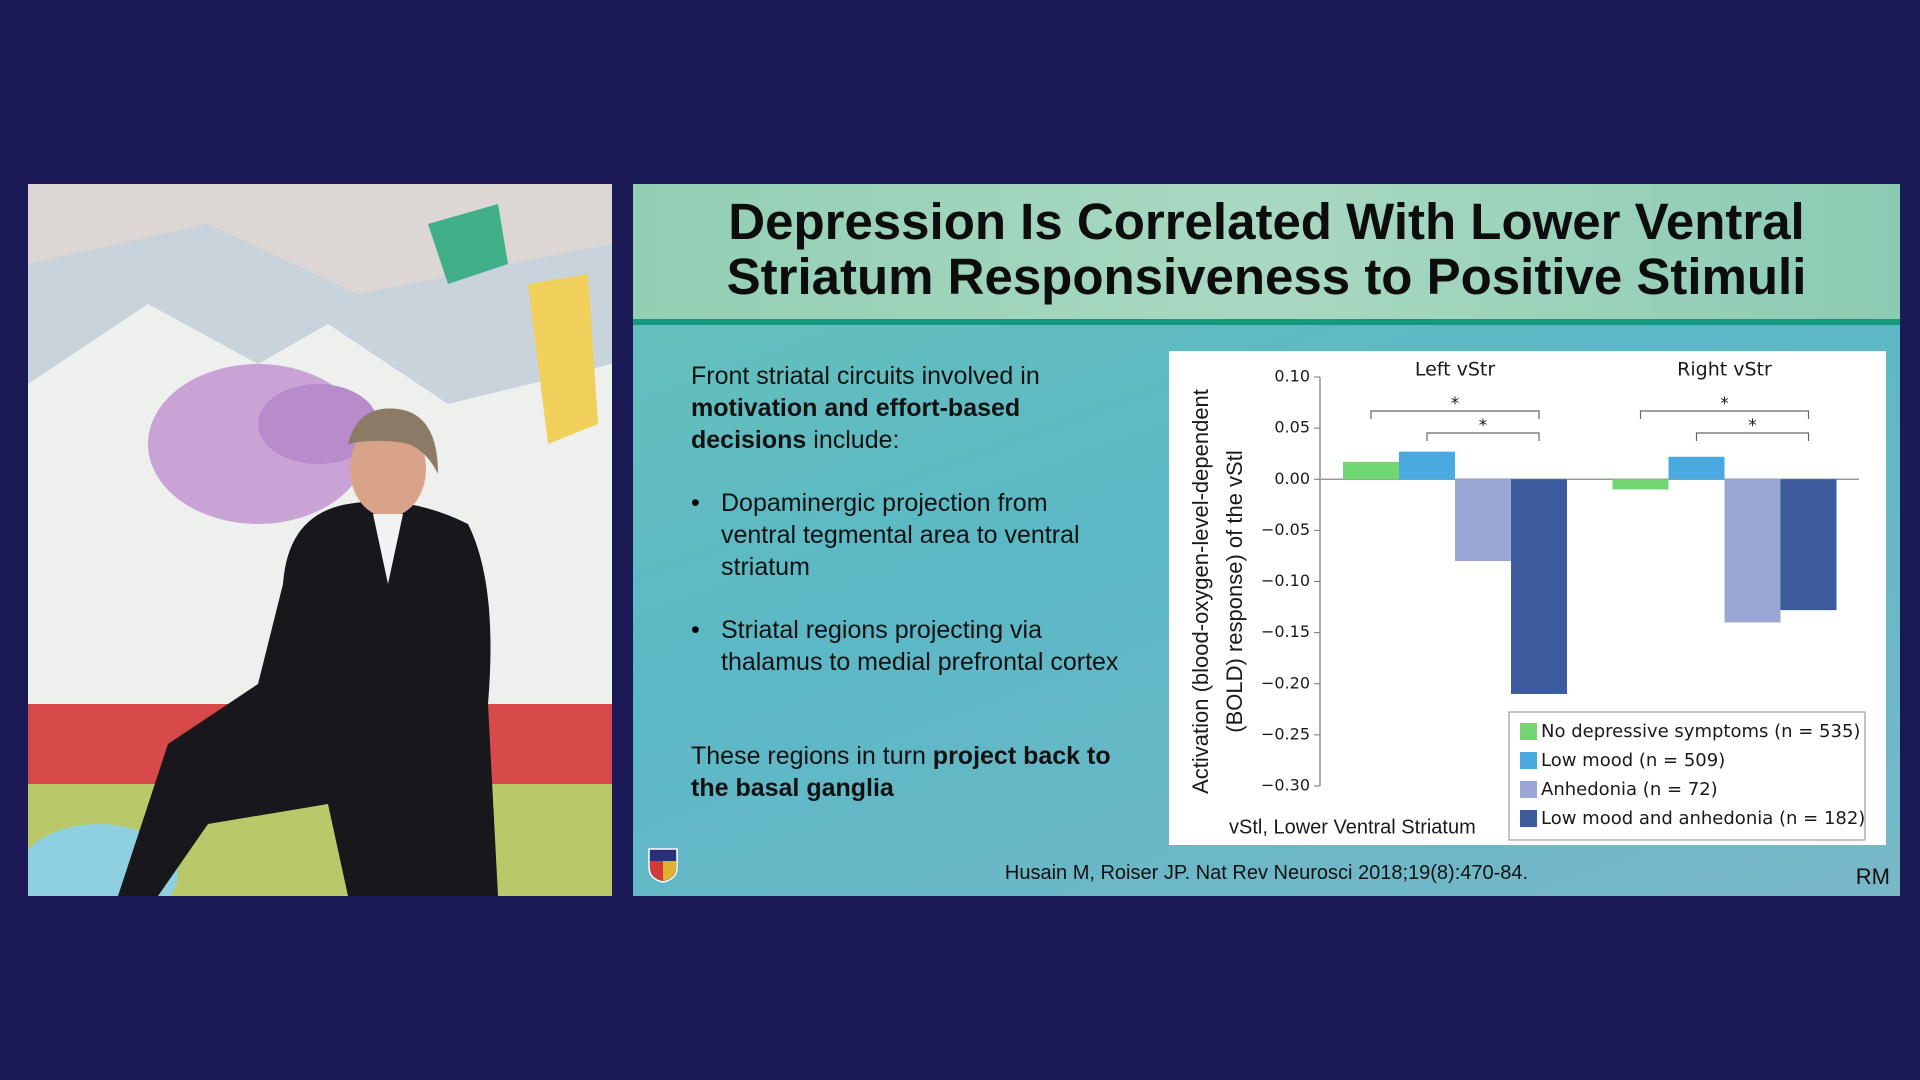 This screenshot has height=1080, width=1920. I want to click on logo, so click(663, 865).